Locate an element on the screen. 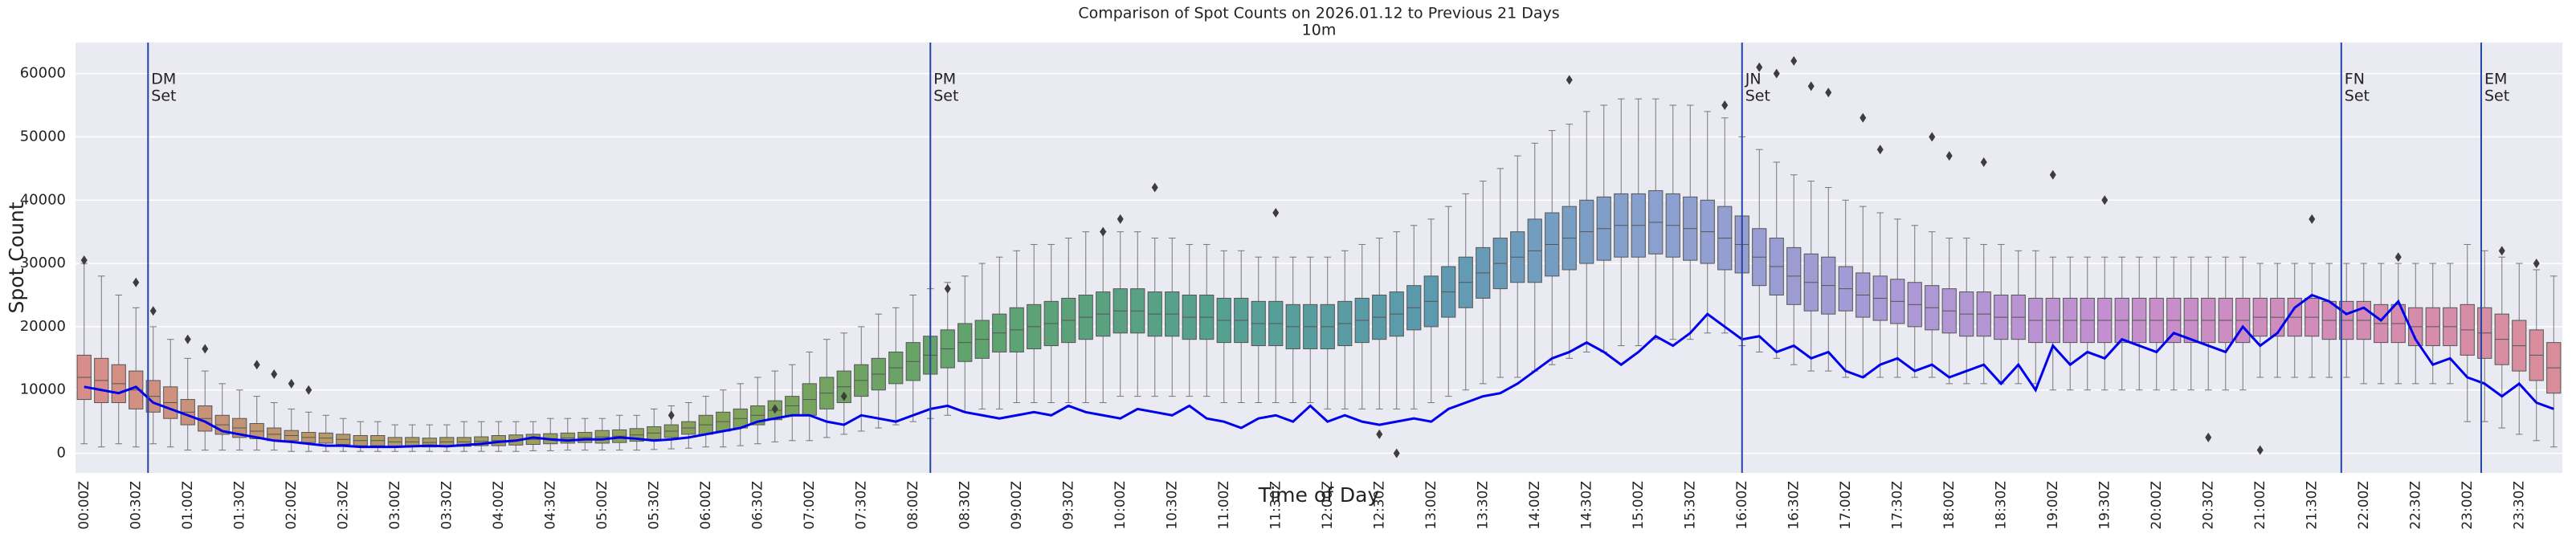 The width and height of the screenshot is (2576, 558). x-tick-label: 13:00Z is located at coordinates (1431, 505).